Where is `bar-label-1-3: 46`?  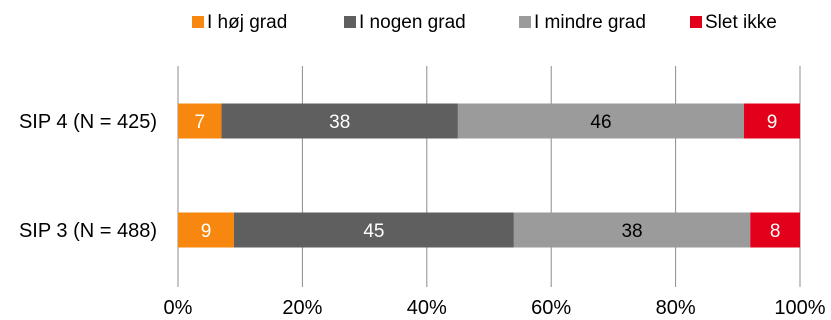 bar-label-1-3: 46 is located at coordinates (600, 122).